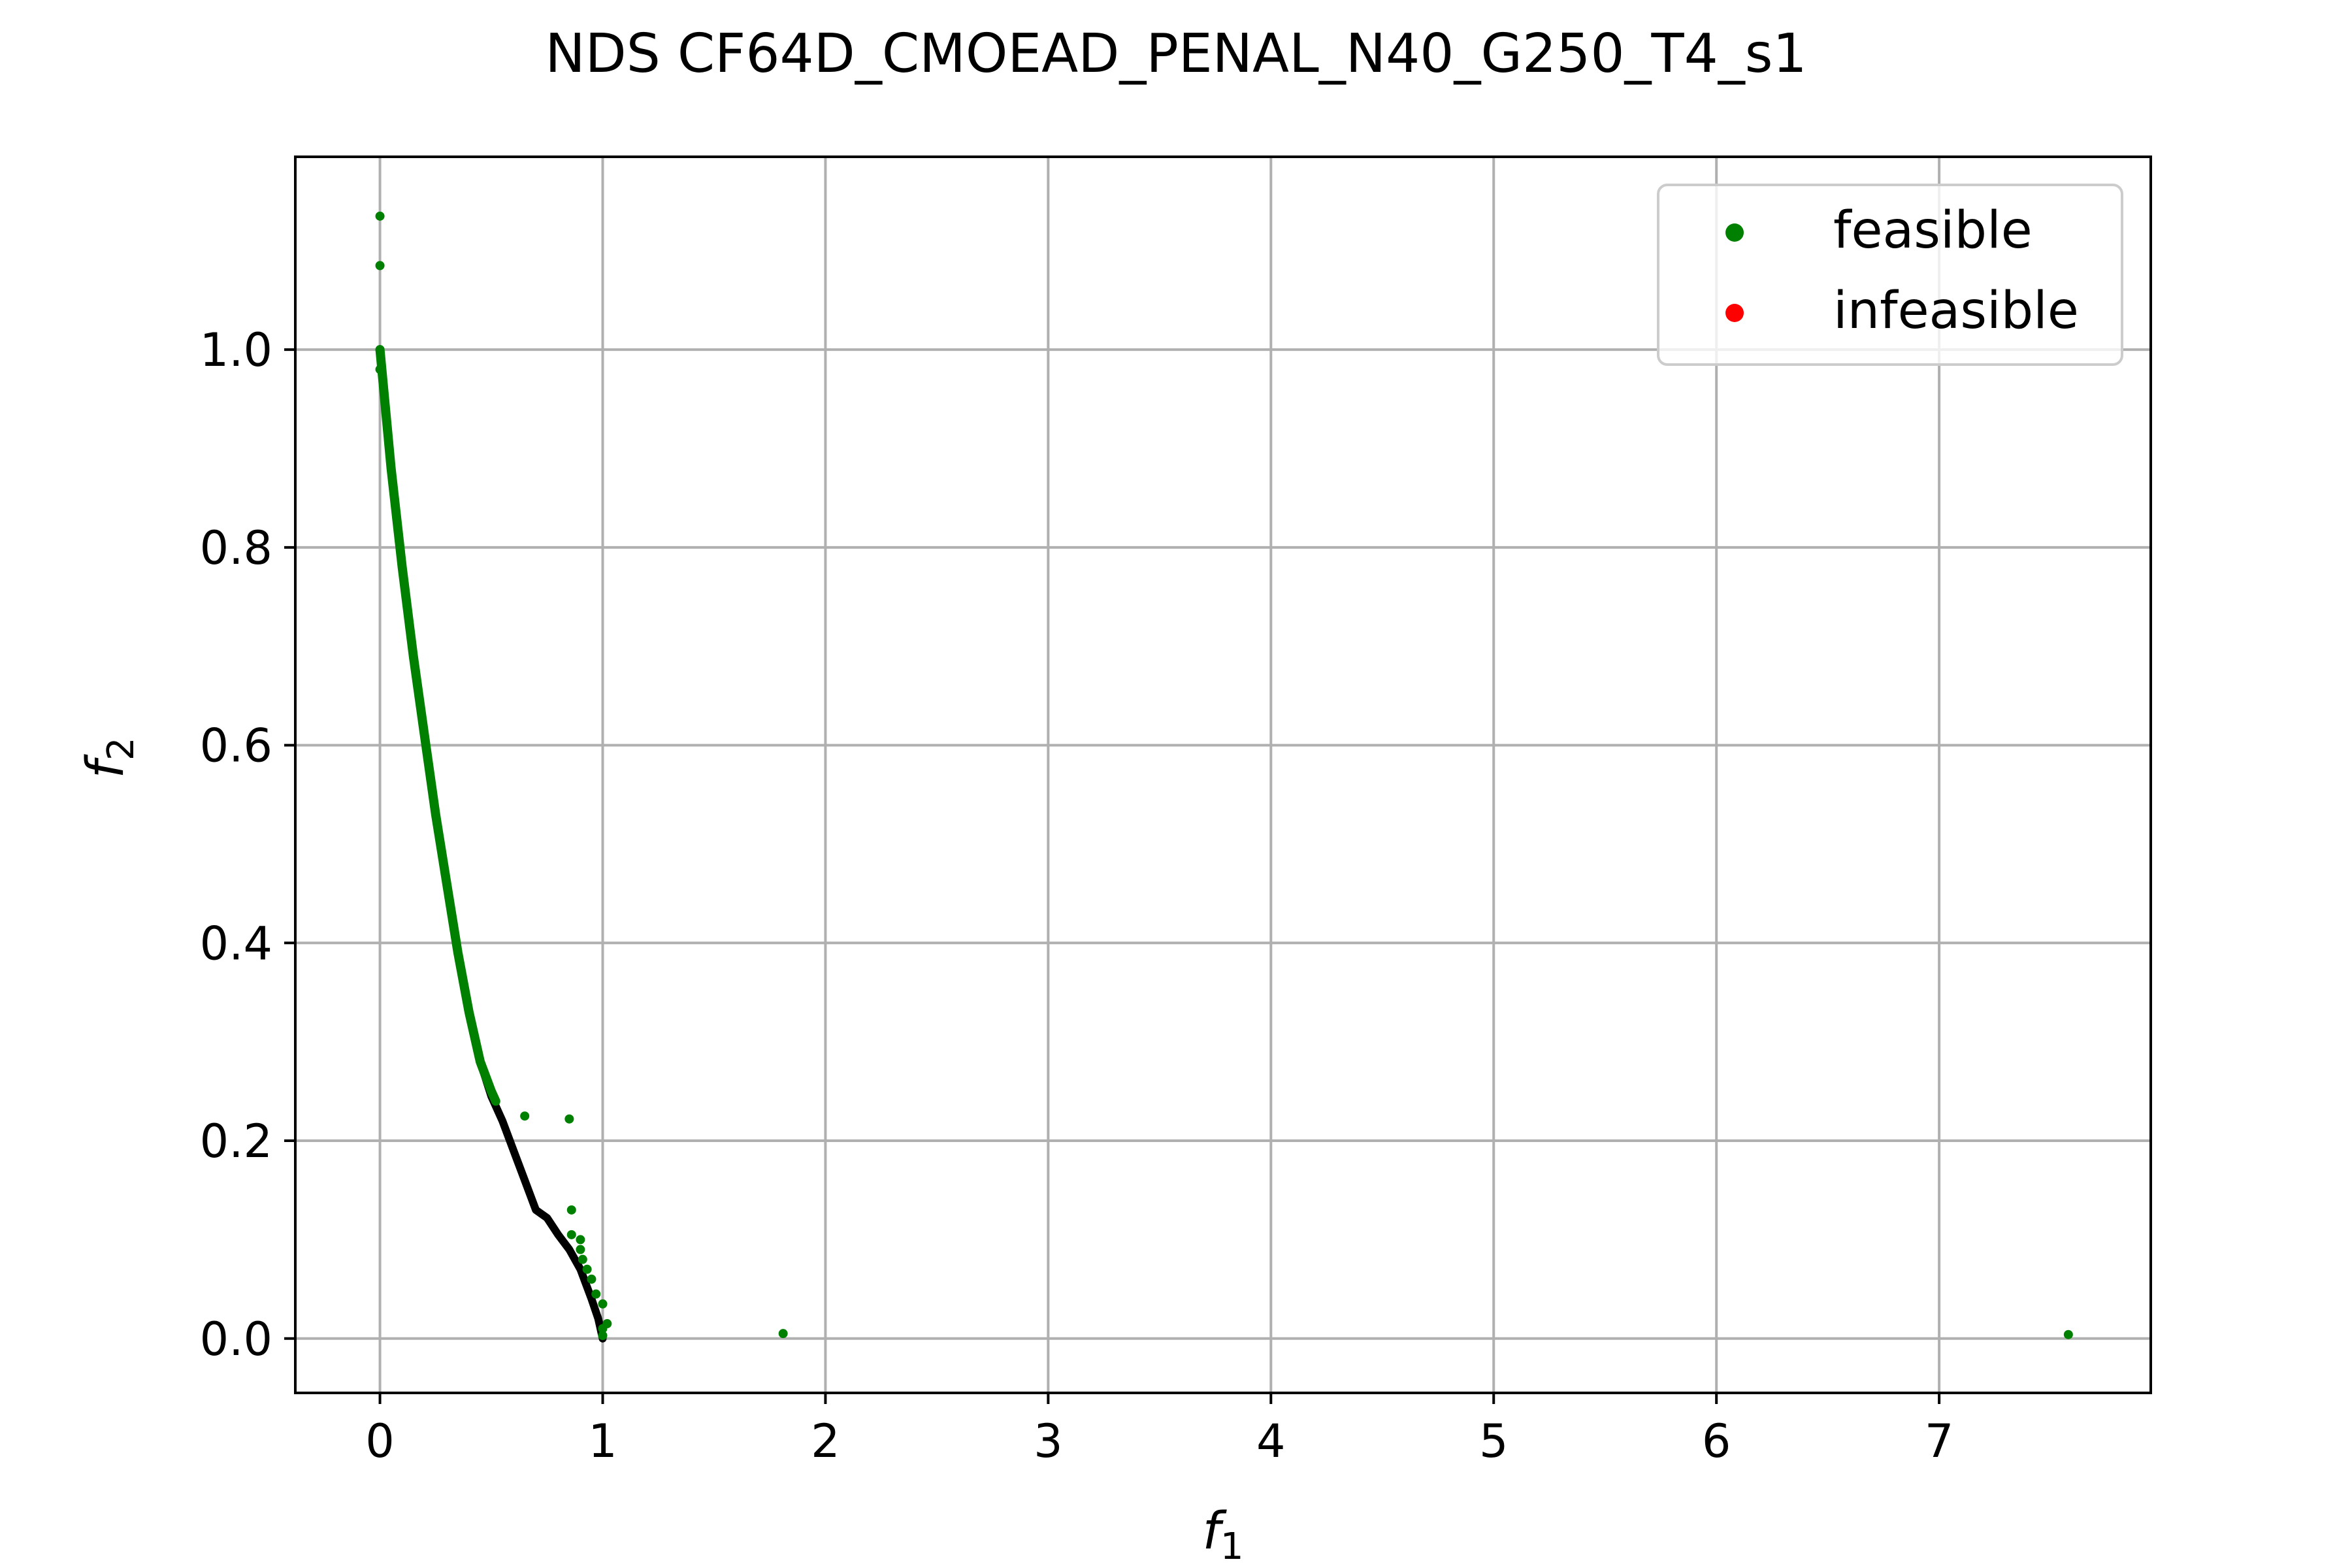 The image size is (2352, 1568). I want to click on legend-feasible-label: feasible, so click(1933, 230).